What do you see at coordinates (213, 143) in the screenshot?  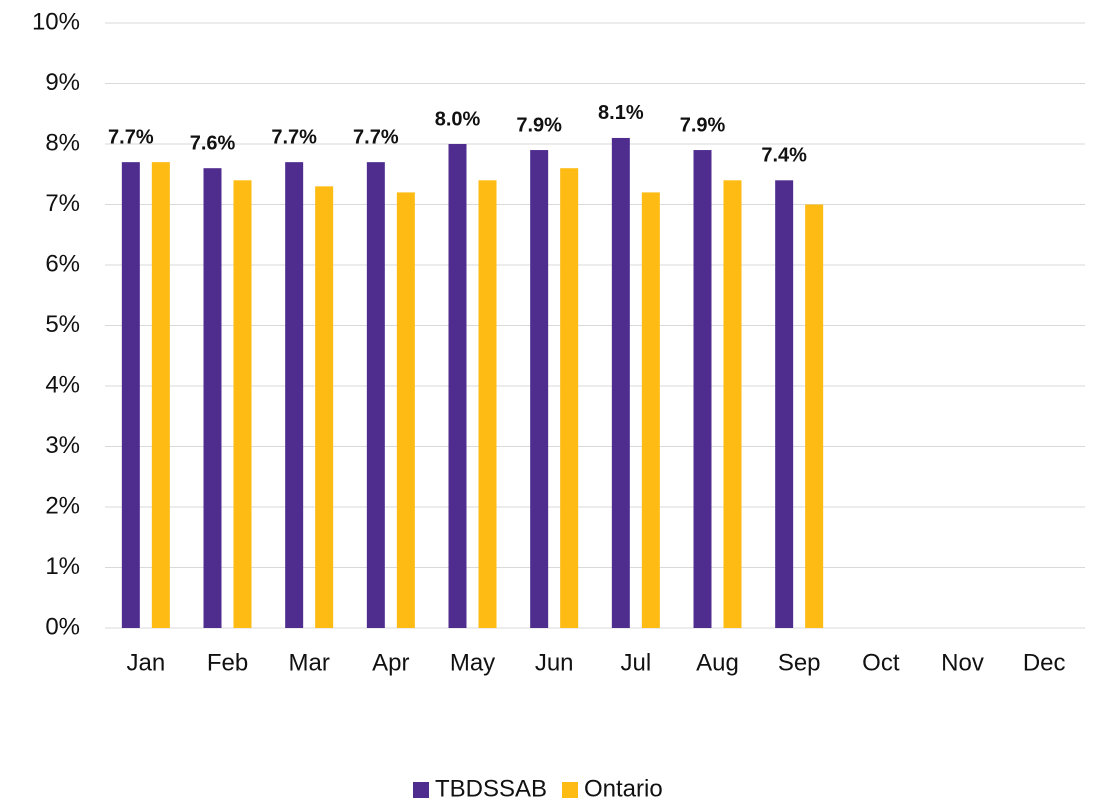 I see `data-label: 7.6%` at bounding box center [213, 143].